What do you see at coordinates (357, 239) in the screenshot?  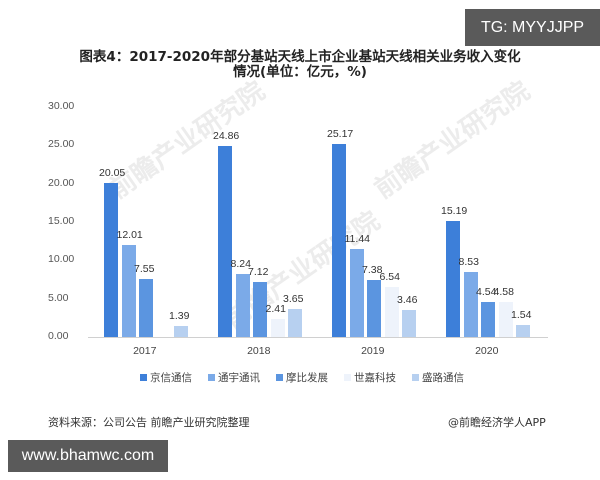 I see `data-label: 11.44` at bounding box center [357, 239].